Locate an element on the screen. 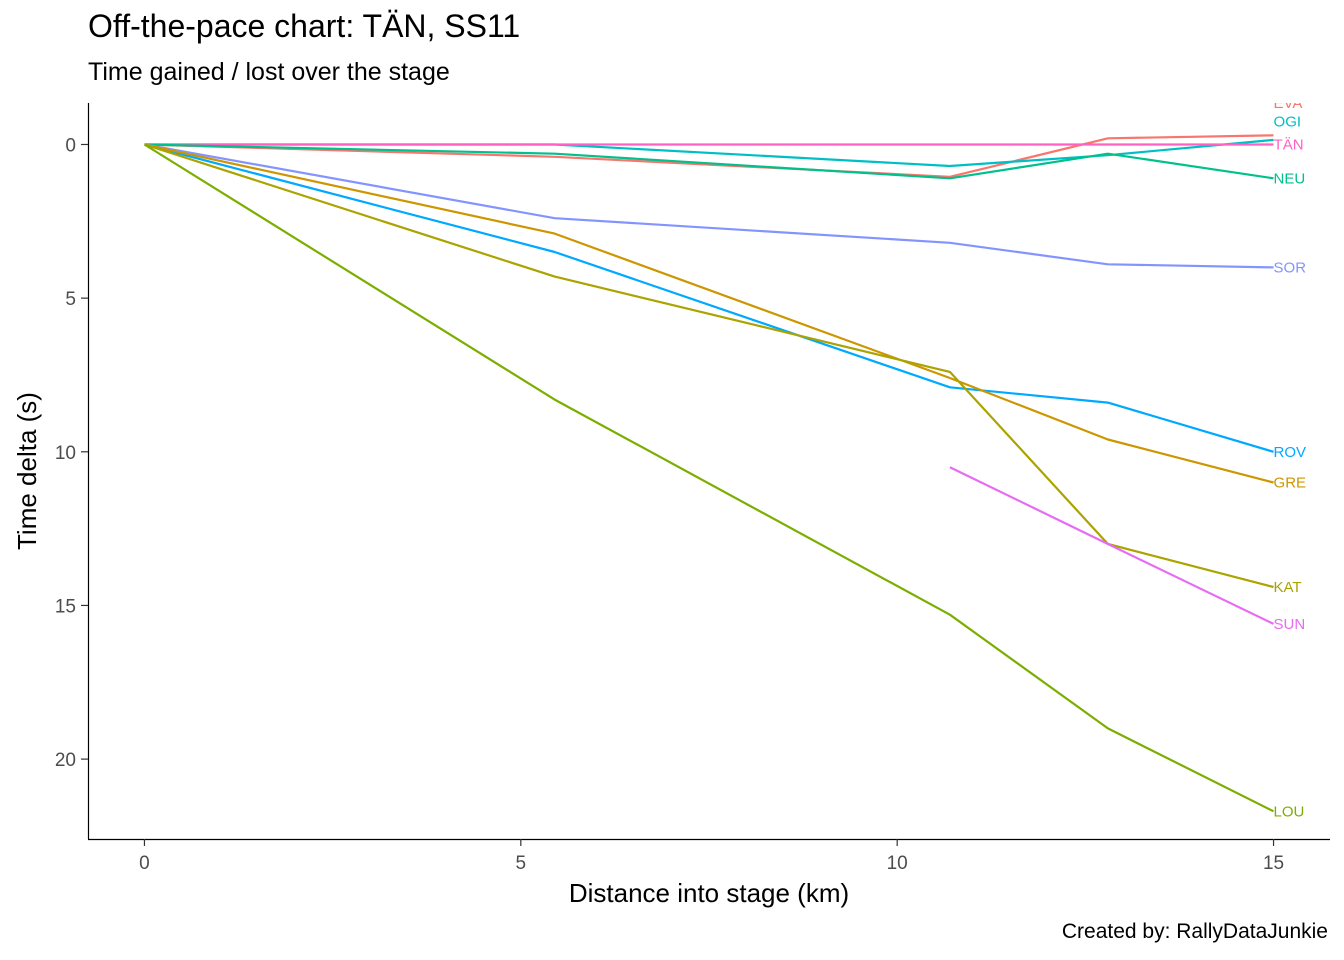 This screenshot has height=960, width=1344. x-tick-label: 5 is located at coordinates (521, 863).